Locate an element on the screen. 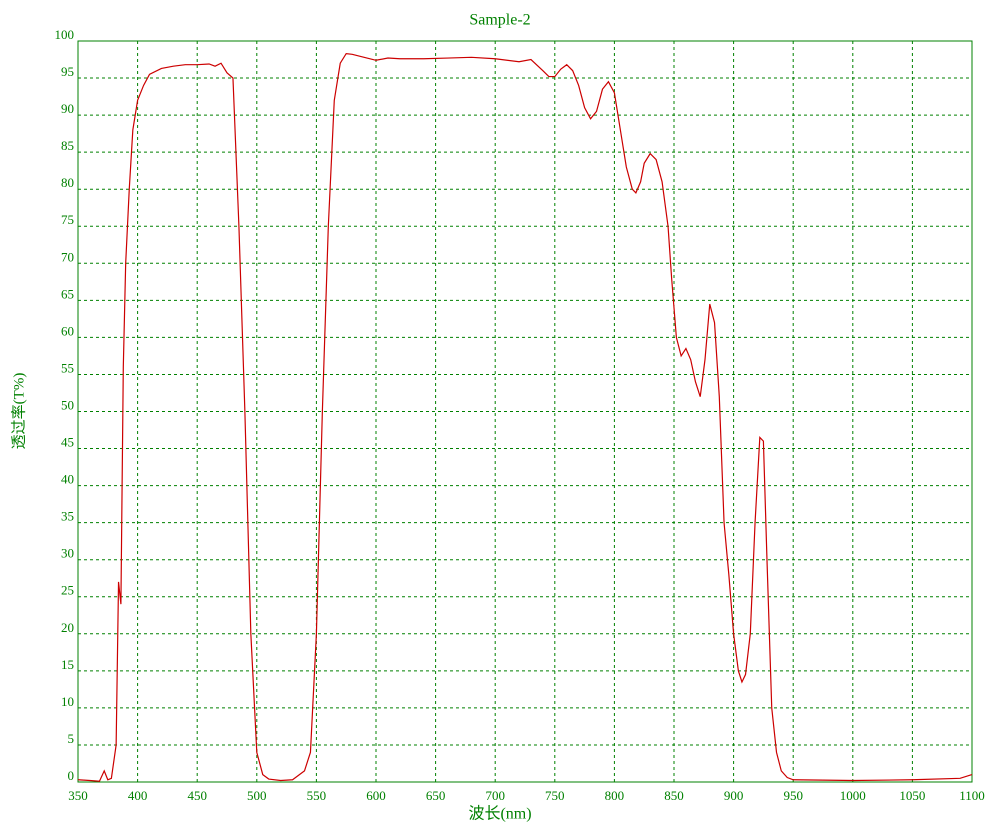 This screenshot has height=834, width=1002. y-tick-label: 50 is located at coordinates (67, 404).